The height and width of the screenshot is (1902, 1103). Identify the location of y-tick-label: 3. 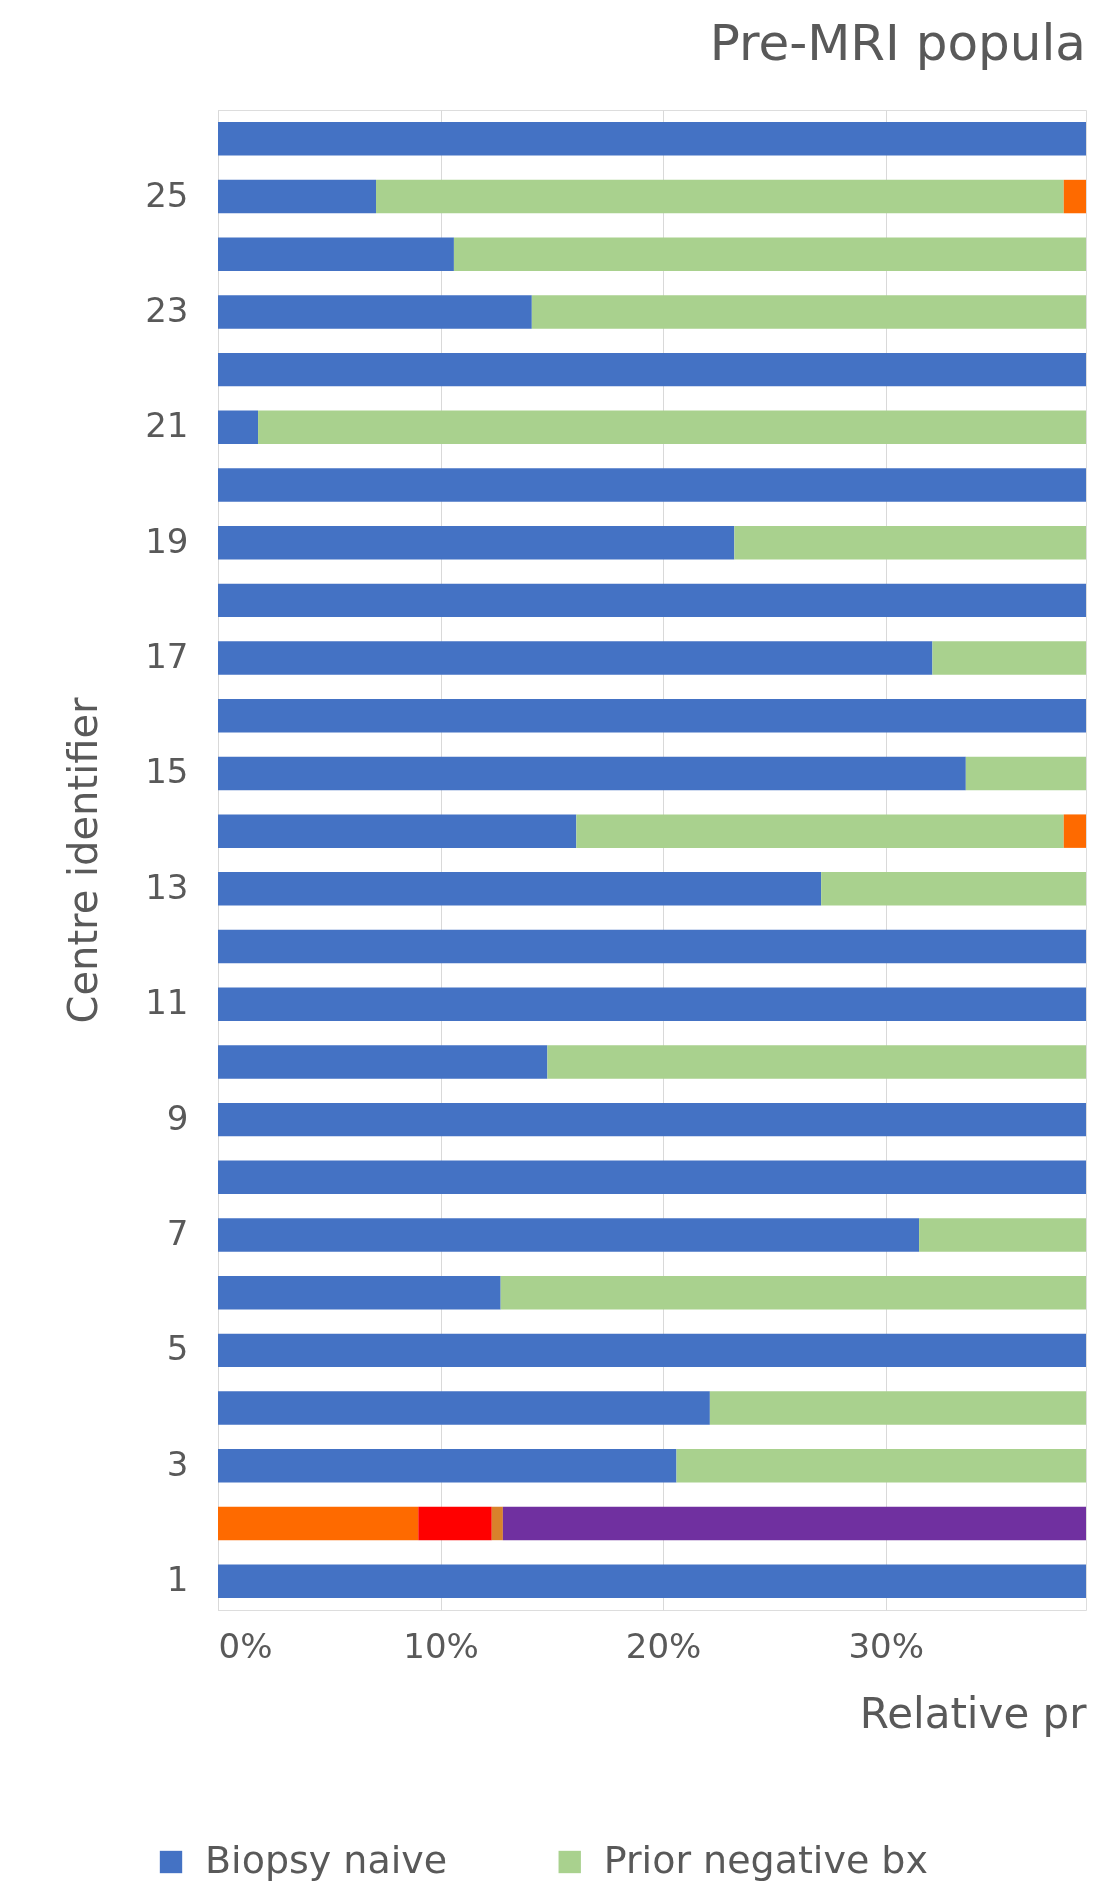
(177, 1463).